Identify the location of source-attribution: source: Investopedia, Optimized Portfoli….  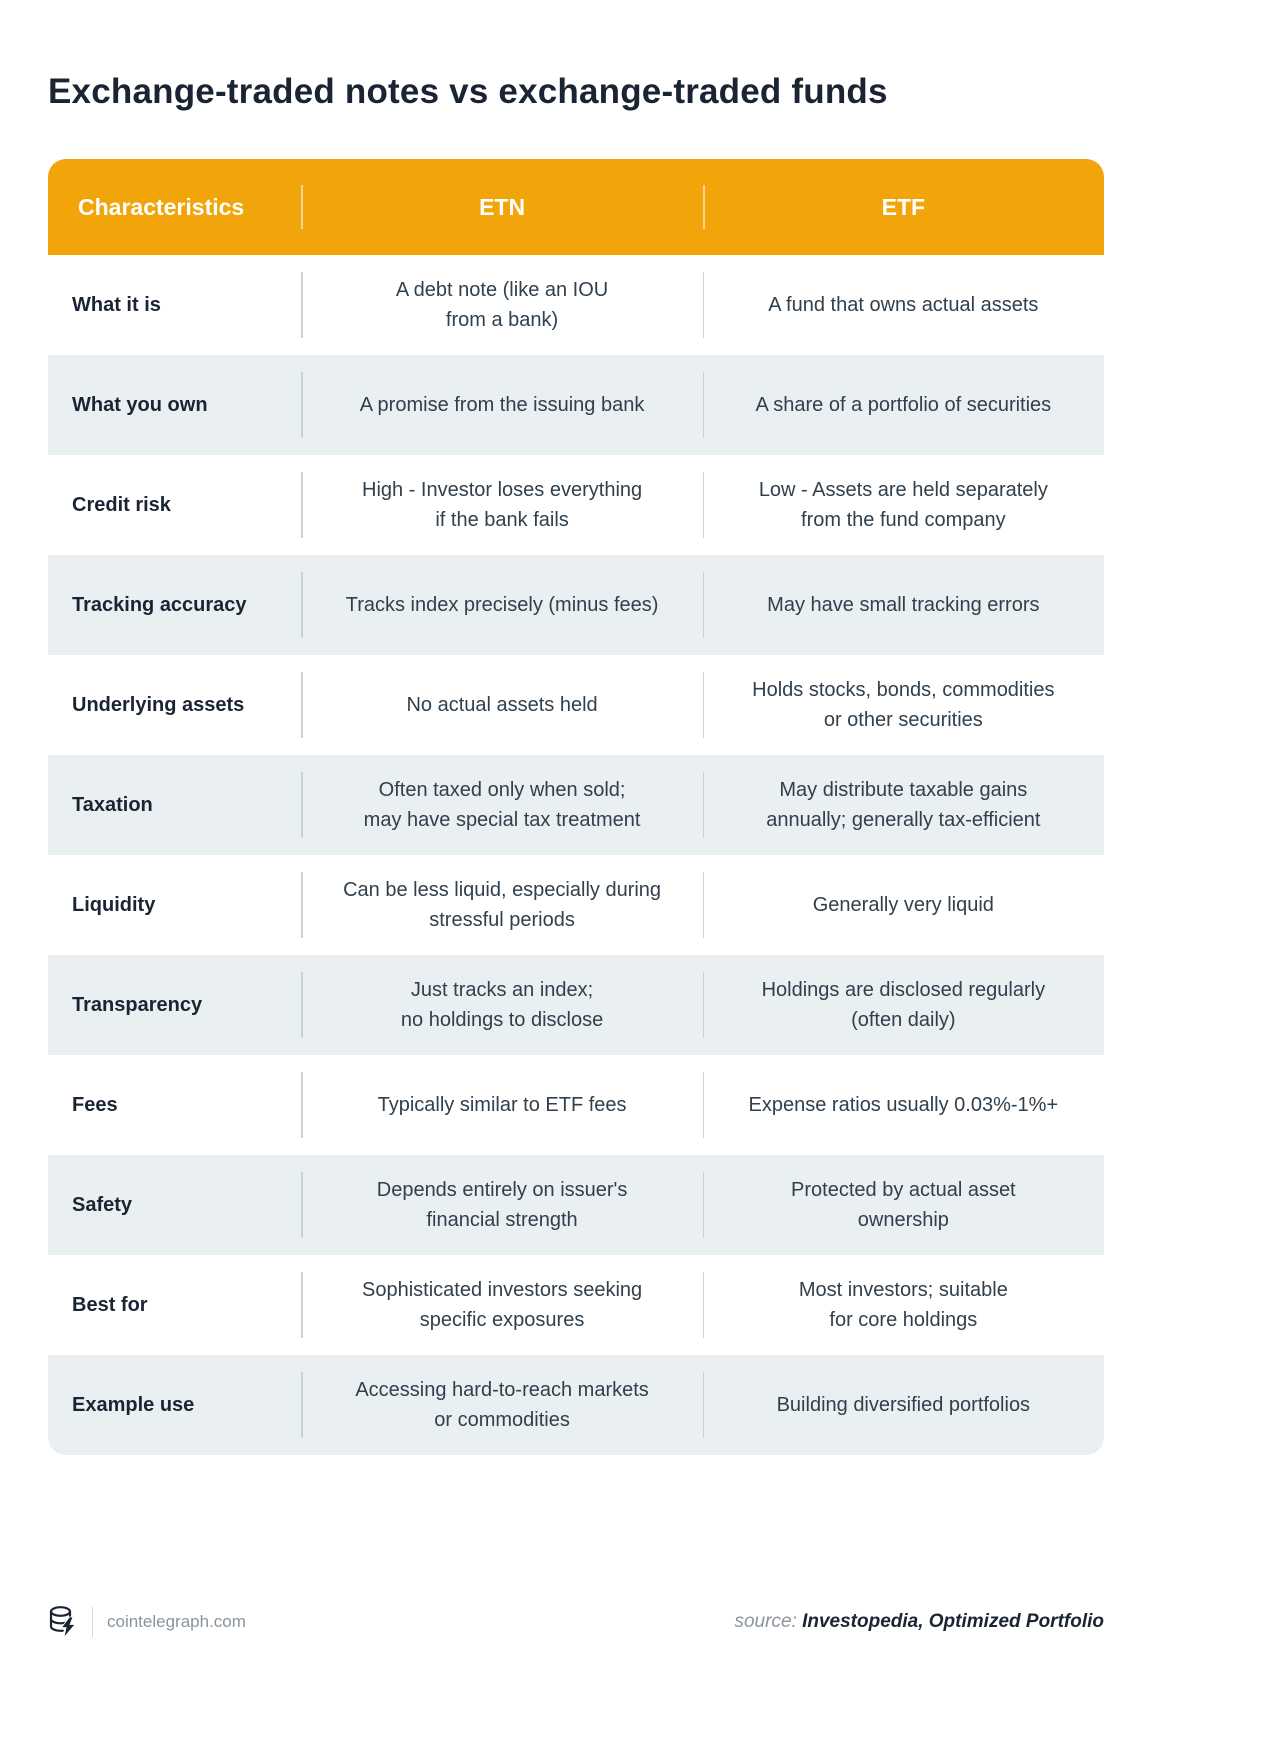
(919, 1622).